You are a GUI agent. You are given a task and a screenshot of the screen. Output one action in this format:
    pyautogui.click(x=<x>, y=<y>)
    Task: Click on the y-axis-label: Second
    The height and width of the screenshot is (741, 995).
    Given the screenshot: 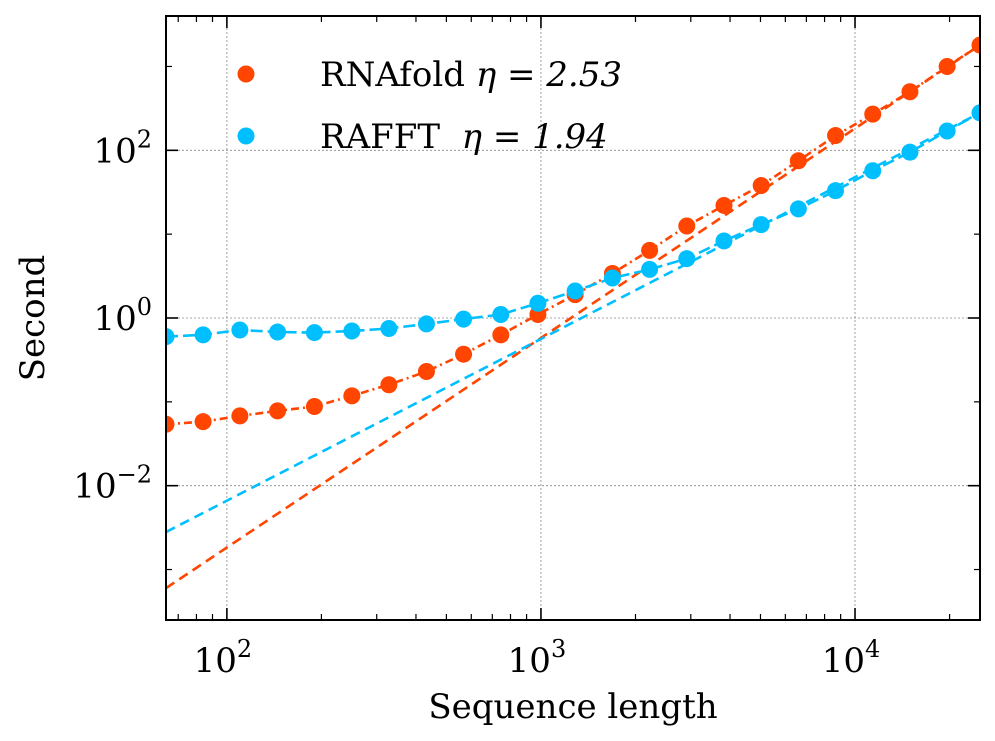 What is the action you would take?
    pyautogui.click(x=33, y=318)
    